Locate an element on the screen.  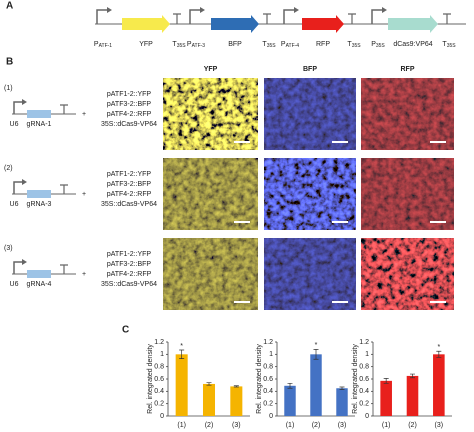
channel-header: YFP is located at coordinates (211, 69).